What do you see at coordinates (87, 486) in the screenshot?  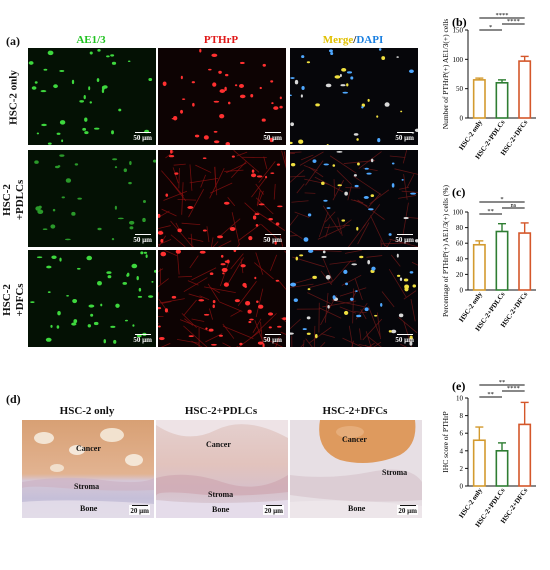 I see `ihc-label-stroma-1: Stroma` at bounding box center [87, 486].